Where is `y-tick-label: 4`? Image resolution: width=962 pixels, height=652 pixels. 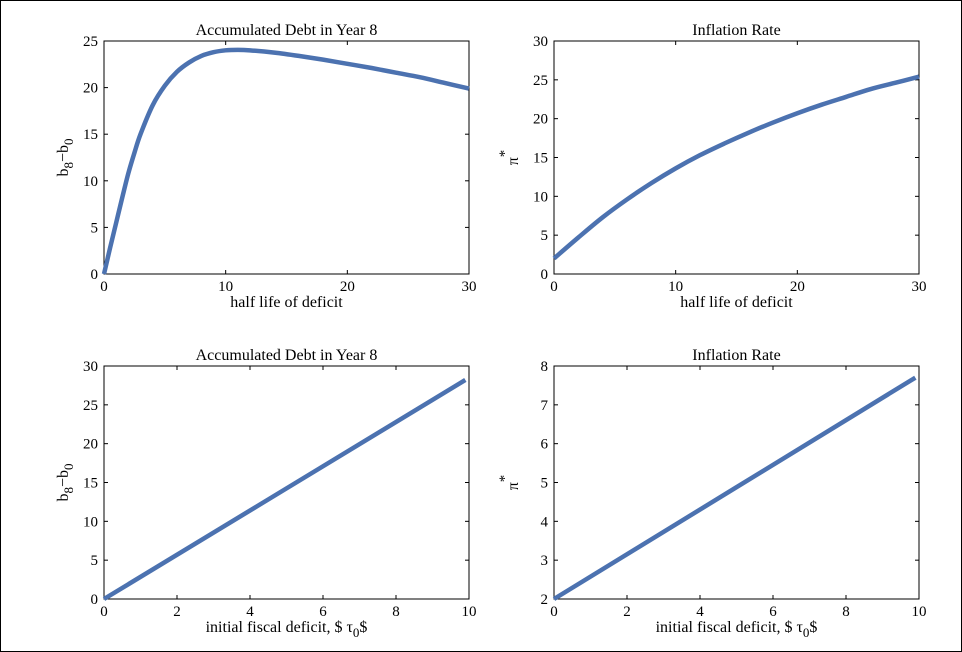
y-tick-label: 4 is located at coordinates (545, 522).